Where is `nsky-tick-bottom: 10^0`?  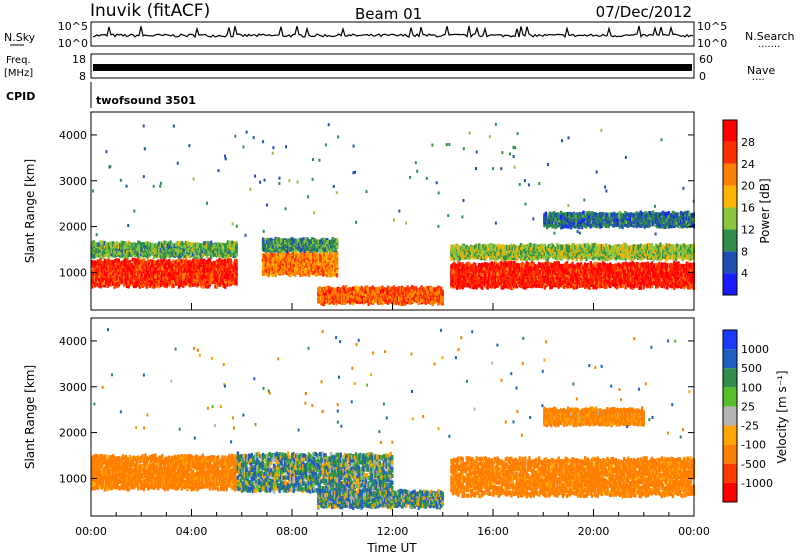 nsky-tick-bottom: 10^0 is located at coordinates (73, 43).